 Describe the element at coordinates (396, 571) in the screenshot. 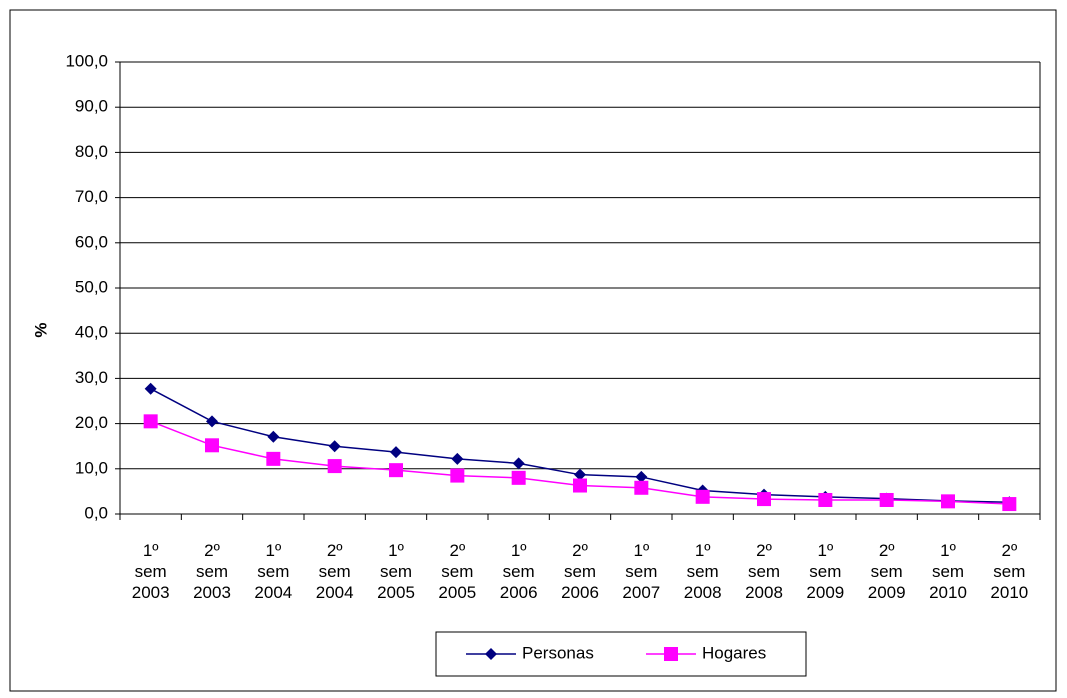

I see `x-tick-label: 1º sem 2005` at that location.